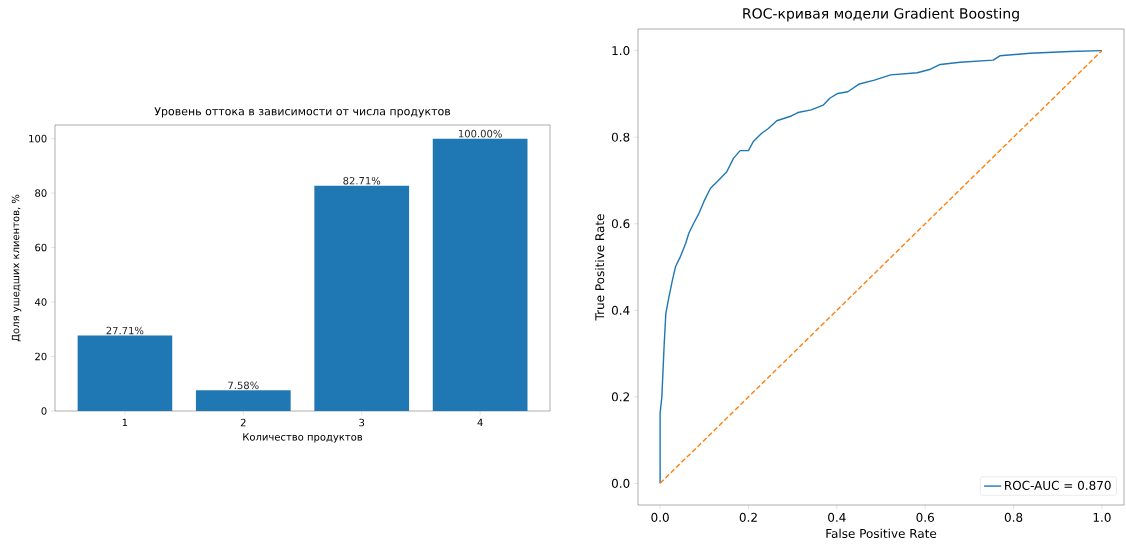 The height and width of the screenshot is (546, 1126). I want to click on x-tick-label: 0.8, so click(1013, 517).